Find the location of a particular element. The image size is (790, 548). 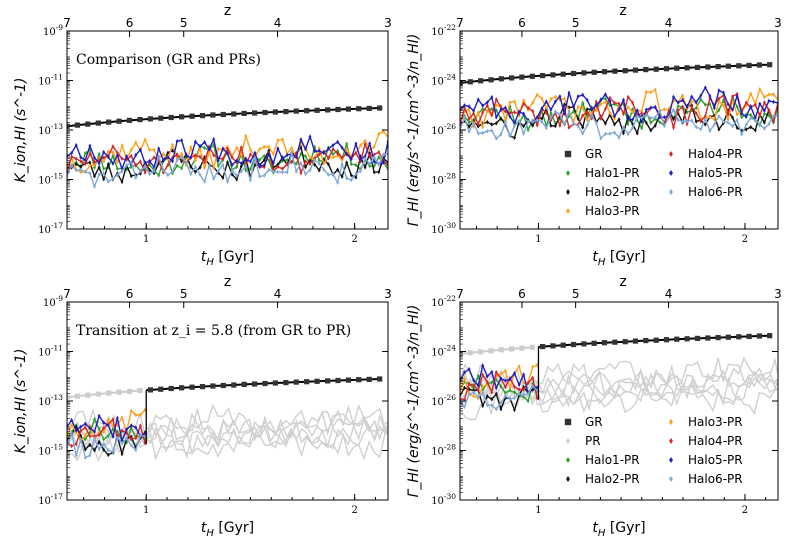

legend-label: Halo5-PR is located at coordinates (715, 460).